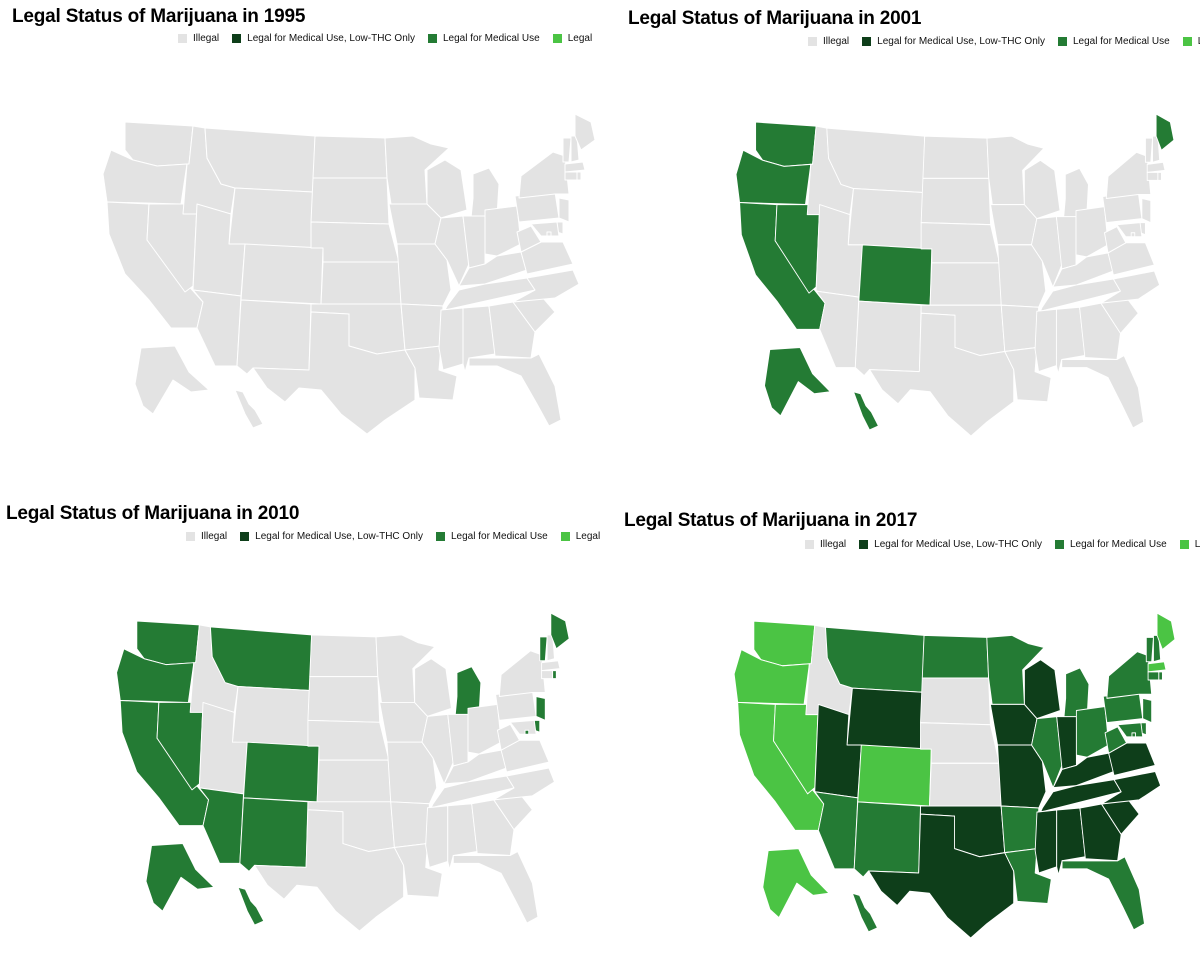 Image resolution: width=1200 pixels, height=966 pixels. I want to click on us-map-2017, so click(954, 775).